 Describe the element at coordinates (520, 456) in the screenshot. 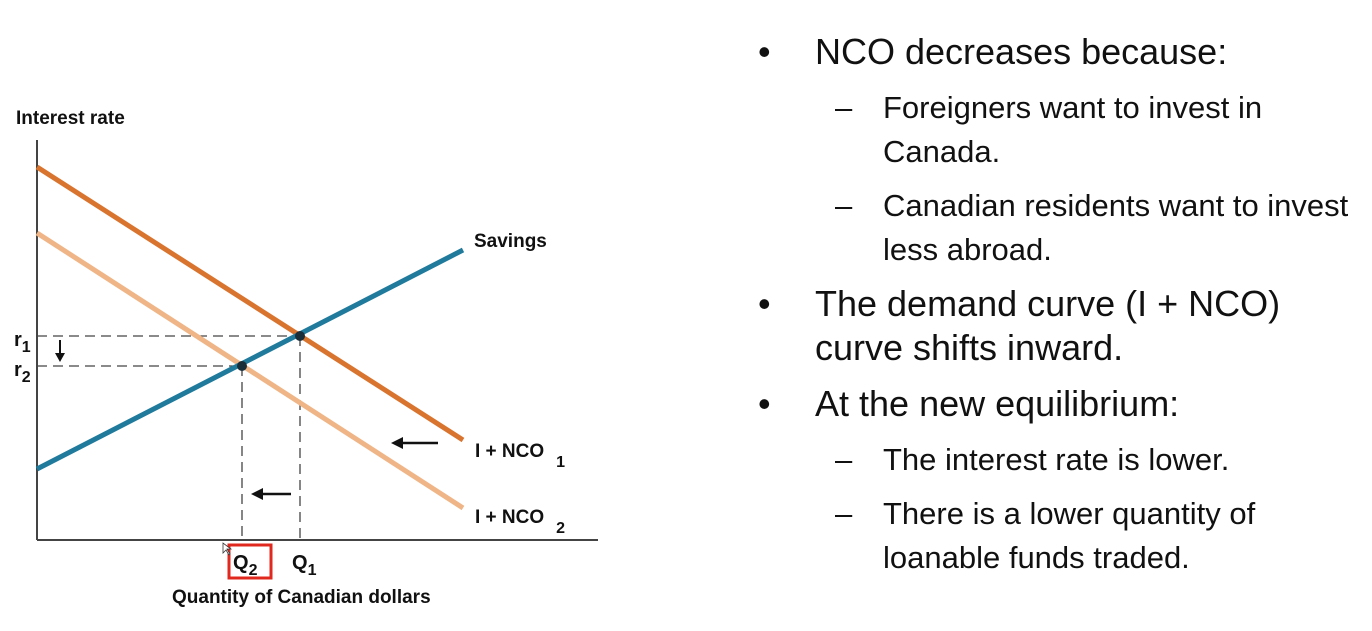

I see `demand1-label: I + NCO1` at that location.